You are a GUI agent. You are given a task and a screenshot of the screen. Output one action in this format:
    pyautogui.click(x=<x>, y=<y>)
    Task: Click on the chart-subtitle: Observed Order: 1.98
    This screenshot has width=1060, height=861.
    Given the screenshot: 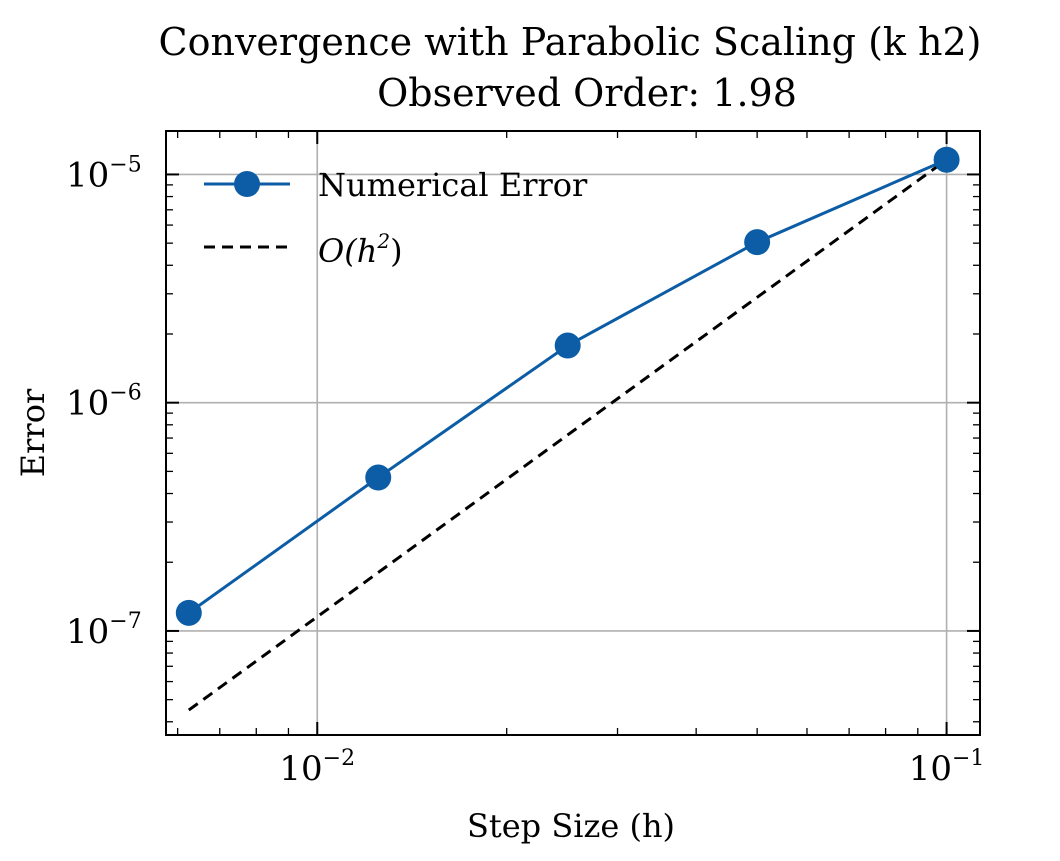 What is the action you would take?
    pyautogui.click(x=587, y=93)
    